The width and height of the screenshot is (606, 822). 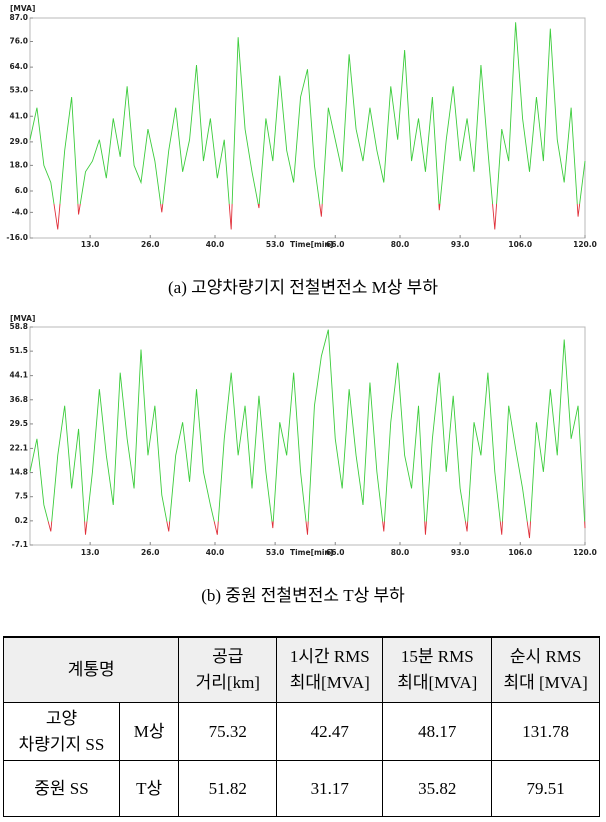 What do you see at coordinates (18, 40) in the screenshot?
I see `y-tick-label: 76.0` at bounding box center [18, 40].